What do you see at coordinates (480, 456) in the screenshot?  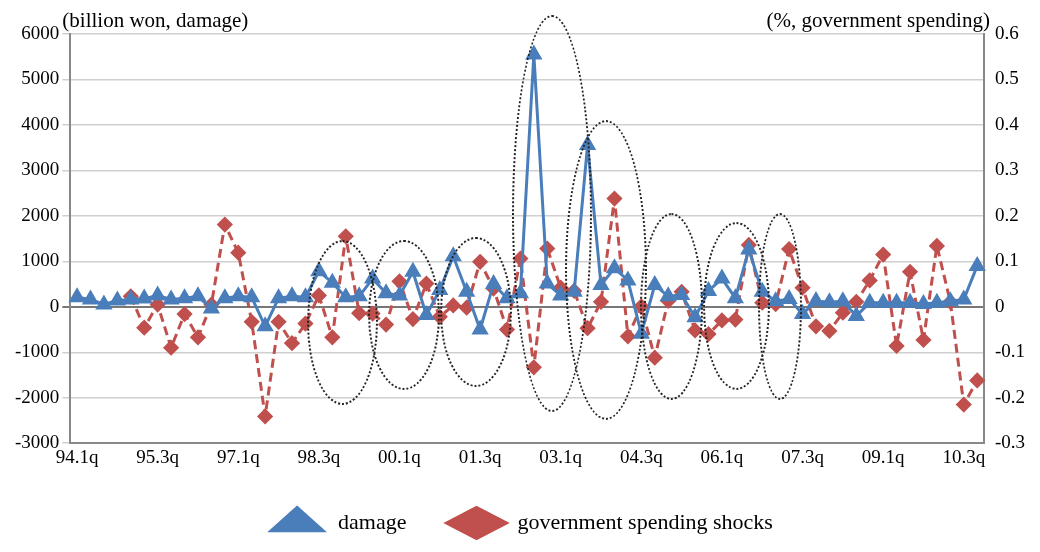 I see `x-tick-label: 01.3q` at bounding box center [480, 456].